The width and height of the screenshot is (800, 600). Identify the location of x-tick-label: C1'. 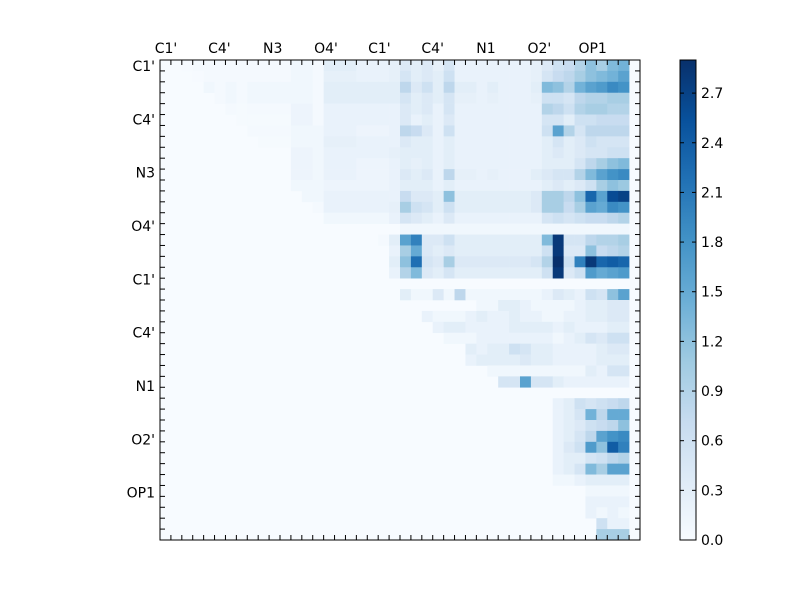
(379, 49).